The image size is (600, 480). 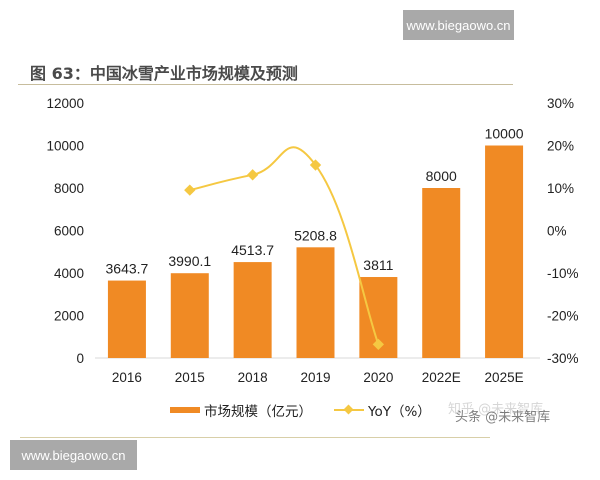 I want to click on left-axis-tick: 8000, so click(x=69, y=188).